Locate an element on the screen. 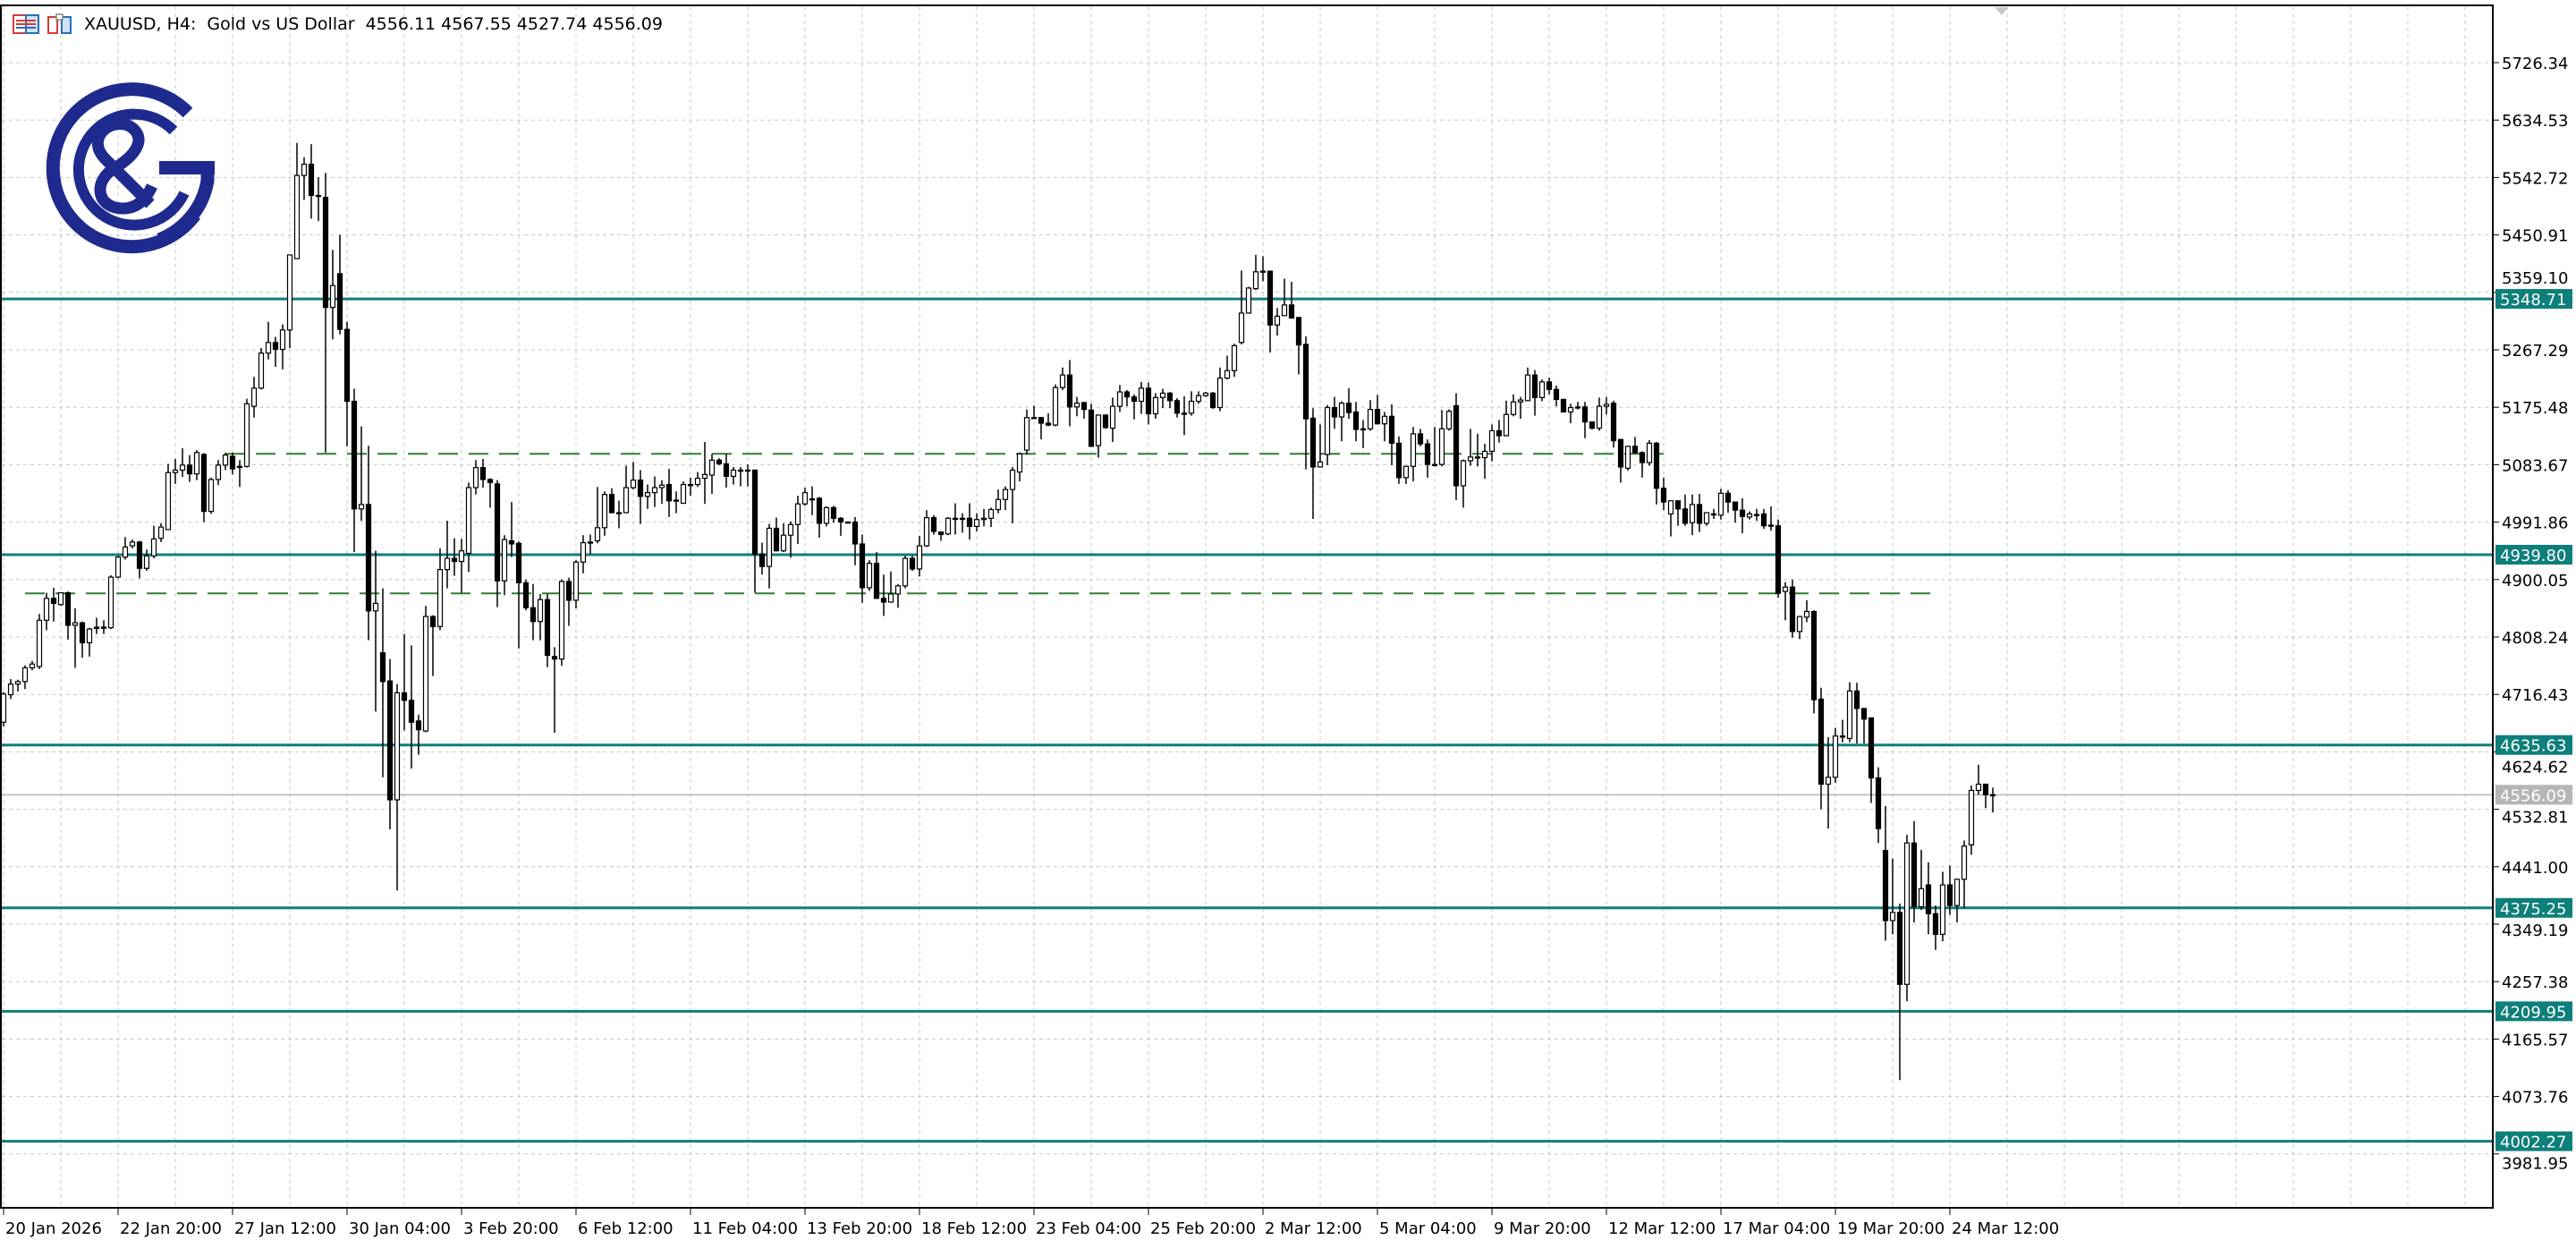 The image size is (2576, 1240). price-tick-label: 5083.67 is located at coordinates (2535, 465).